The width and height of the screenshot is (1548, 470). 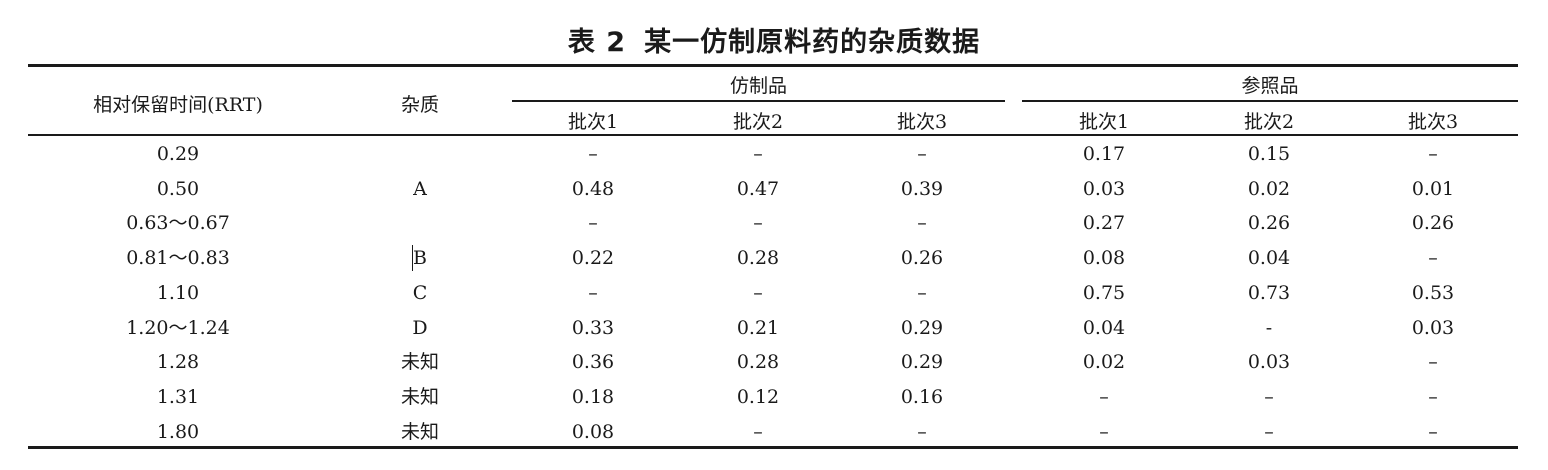 I want to click on value-cell: 0.21, so click(x=758, y=328).